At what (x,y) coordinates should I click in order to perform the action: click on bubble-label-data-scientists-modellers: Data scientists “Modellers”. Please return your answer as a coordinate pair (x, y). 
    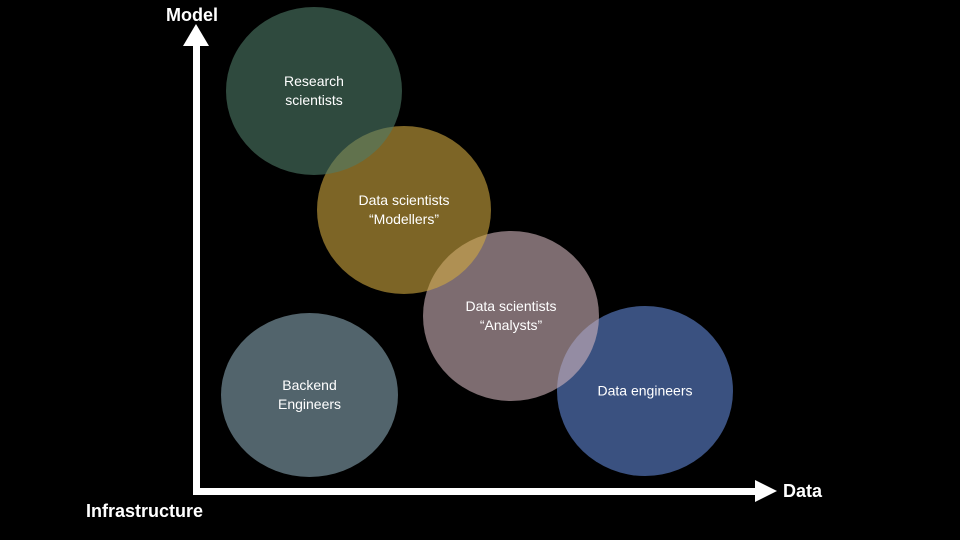
    Looking at the image, I should click on (403, 210).